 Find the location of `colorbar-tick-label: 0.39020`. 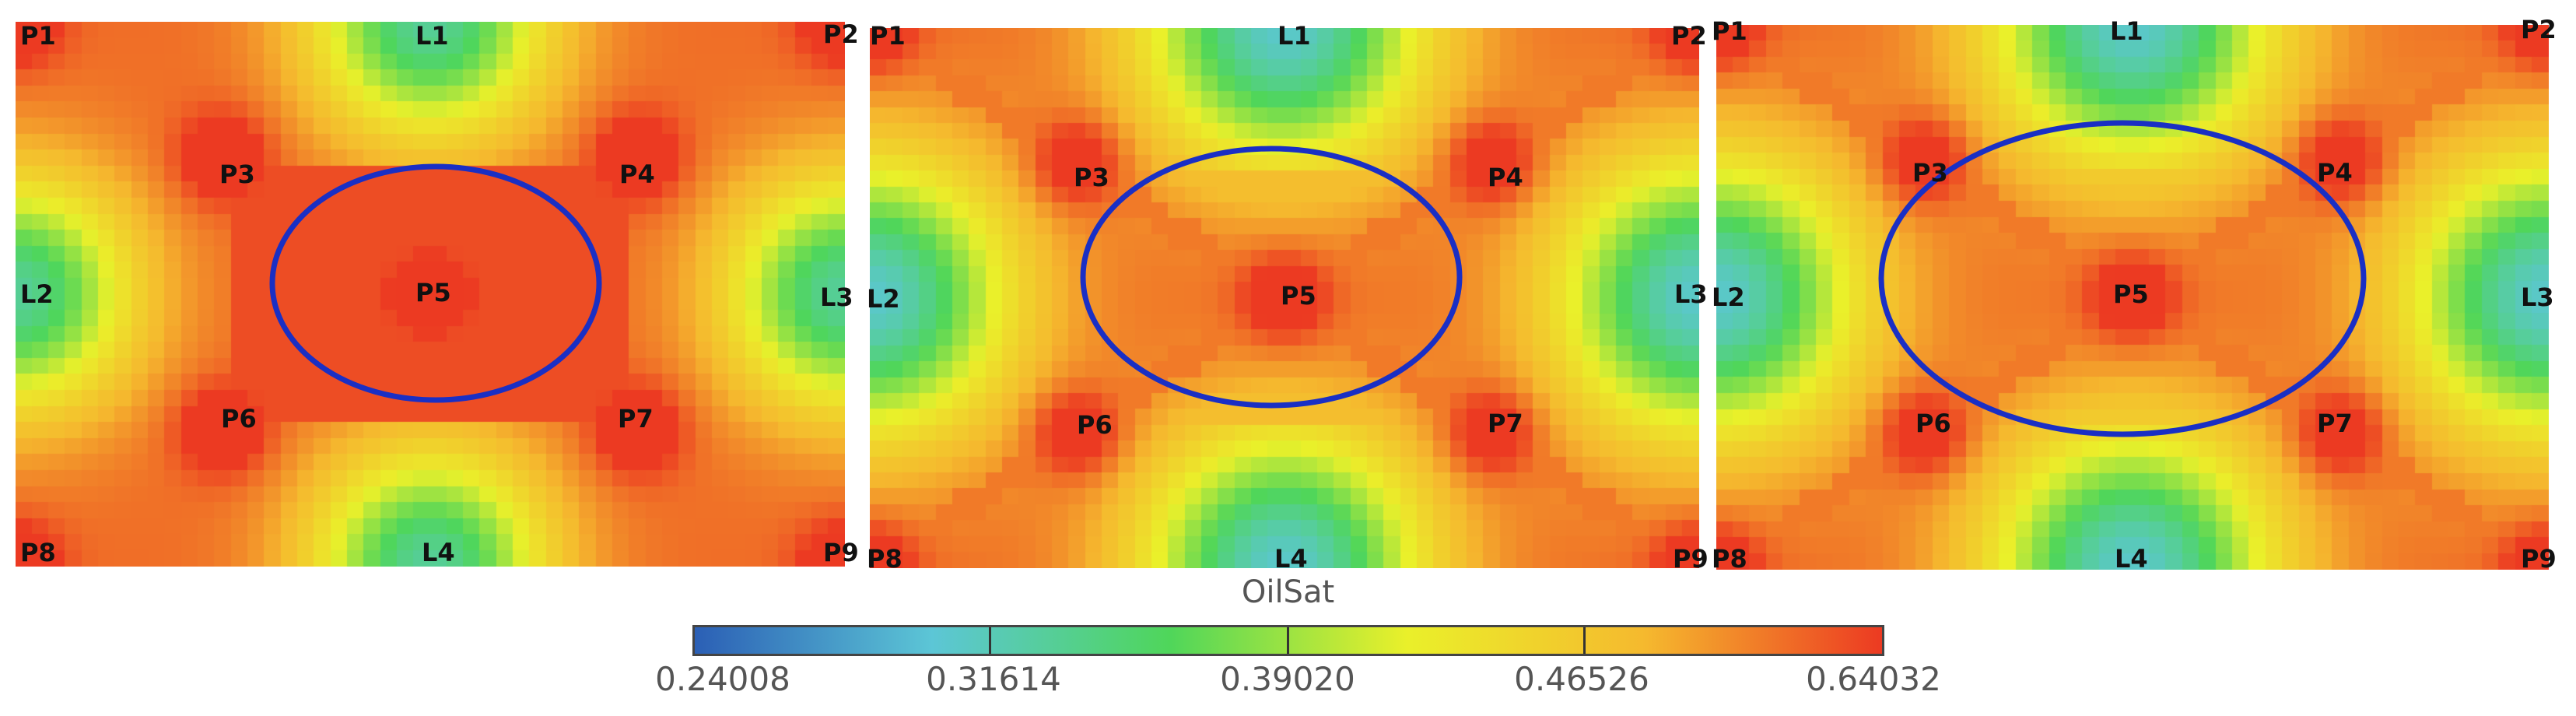

colorbar-tick-label: 0.39020 is located at coordinates (1287, 679).